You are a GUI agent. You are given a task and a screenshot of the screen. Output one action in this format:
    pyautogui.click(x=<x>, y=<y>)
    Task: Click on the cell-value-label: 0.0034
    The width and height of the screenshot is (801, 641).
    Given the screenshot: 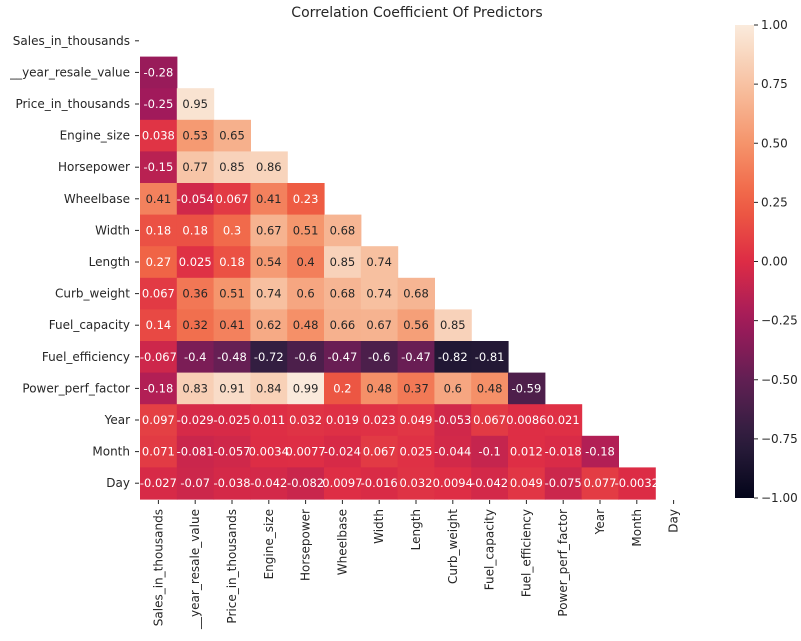 What is the action you would take?
    pyautogui.click(x=269, y=452)
    